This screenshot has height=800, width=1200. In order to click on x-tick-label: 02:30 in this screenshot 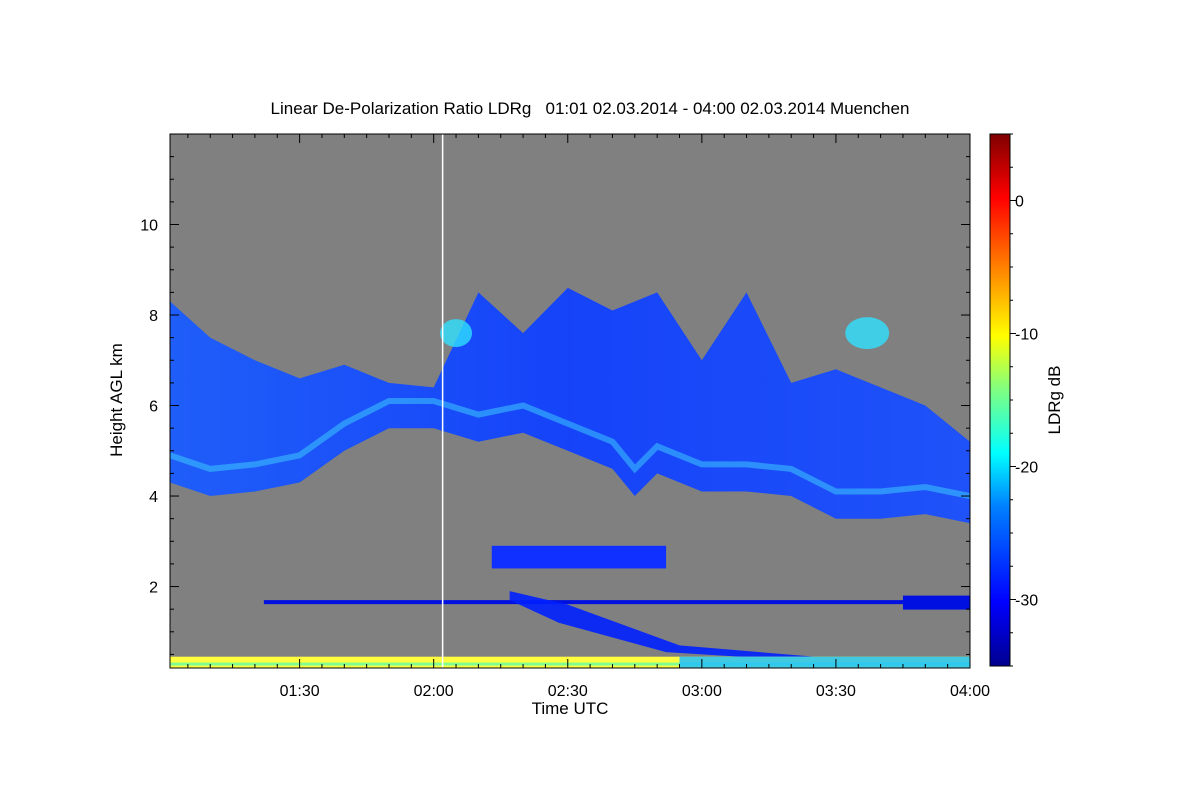, I will do `click(568, 691)`.